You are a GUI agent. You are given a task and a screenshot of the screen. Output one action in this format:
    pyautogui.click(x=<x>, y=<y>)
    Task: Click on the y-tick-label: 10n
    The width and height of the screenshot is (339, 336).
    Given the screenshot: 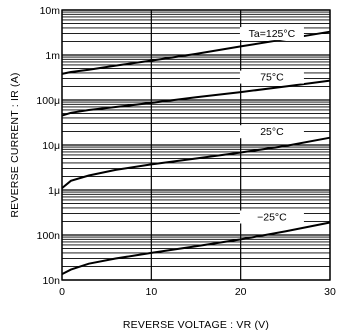 What is the action you would take?
    pyautogui.click(x=51, y=281)
    